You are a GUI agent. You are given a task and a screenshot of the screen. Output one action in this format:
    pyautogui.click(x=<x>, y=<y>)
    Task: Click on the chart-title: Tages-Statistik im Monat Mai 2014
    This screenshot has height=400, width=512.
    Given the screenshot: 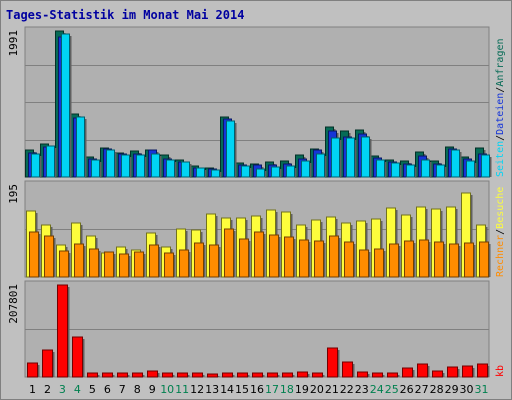 What is the action you would take?
    pyautogui.click(x=125, y=15)
    